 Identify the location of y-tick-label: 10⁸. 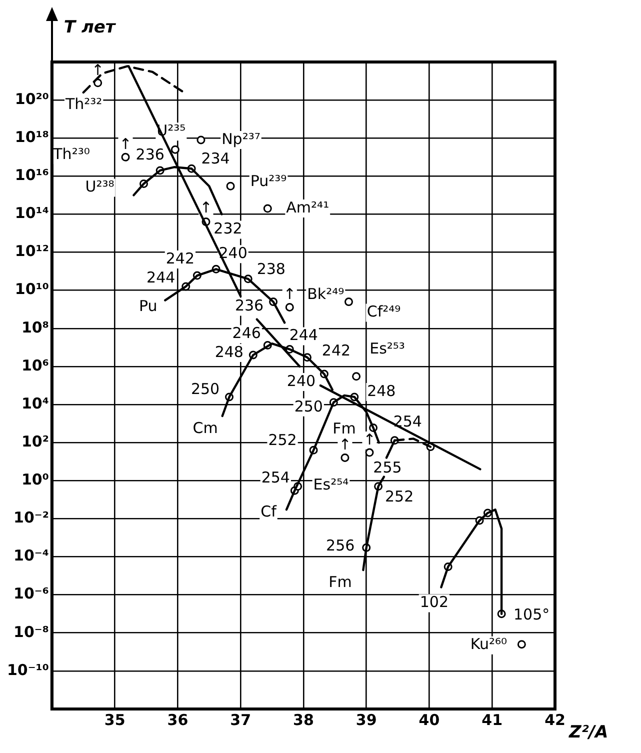
(35, 327).